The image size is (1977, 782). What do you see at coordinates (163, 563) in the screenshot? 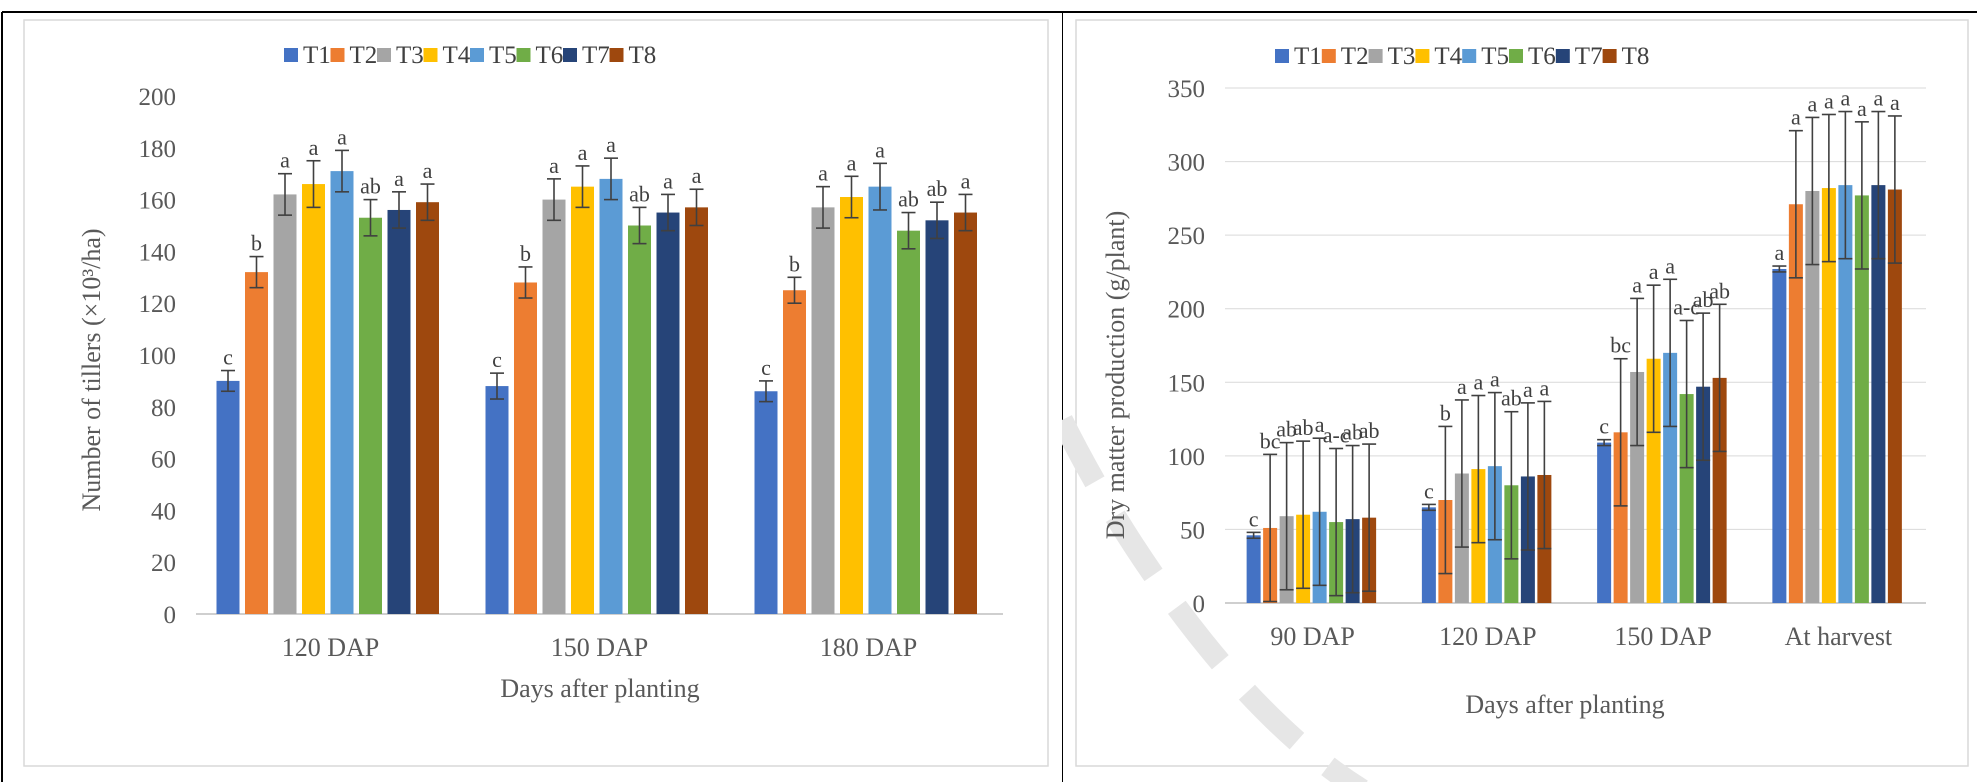
I see `y-tick-label: 20` at bounding box center [163, 563].